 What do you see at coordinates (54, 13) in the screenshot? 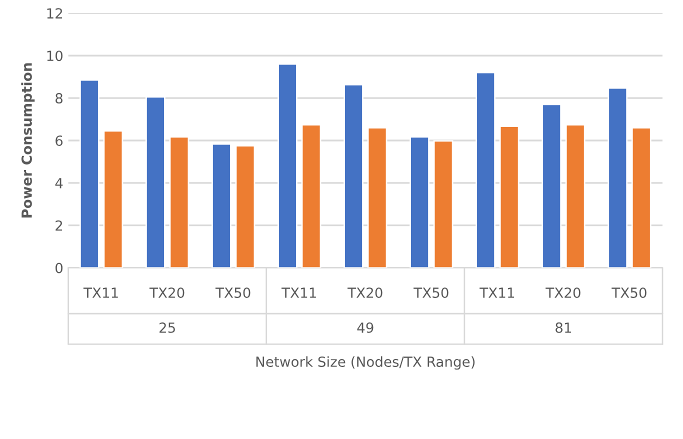
I see `y-tick-label: 12` at bounding box center [54, 13].